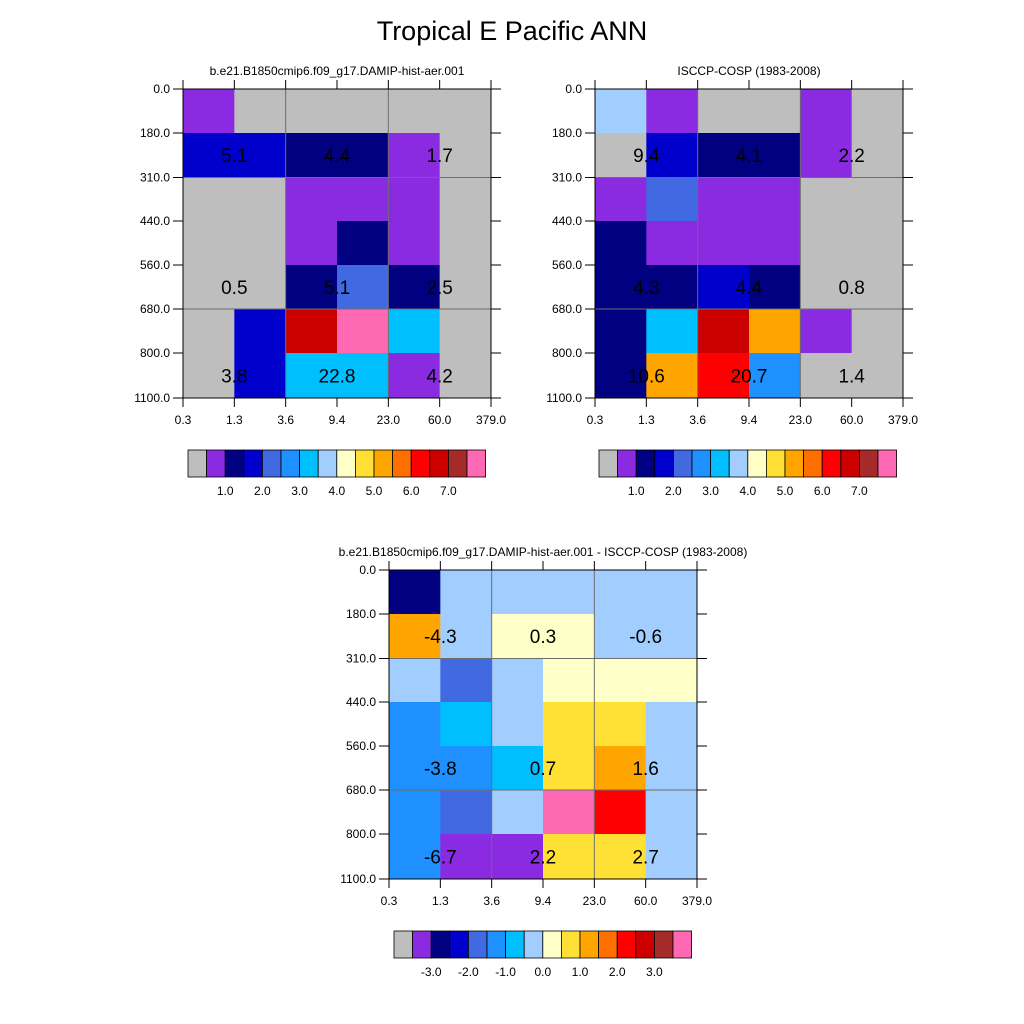  Describe the element at coordinates (439, 288) in the screenshot. I see `data-label: 2.5` at that location.